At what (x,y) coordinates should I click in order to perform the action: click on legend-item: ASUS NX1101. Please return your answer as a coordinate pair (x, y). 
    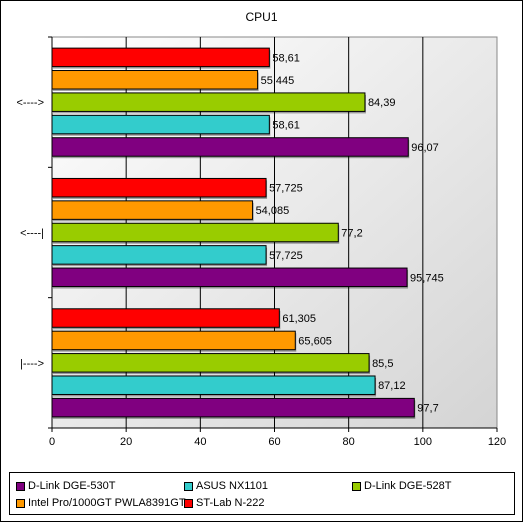
    Looking at the image, I should click on (226, 486).